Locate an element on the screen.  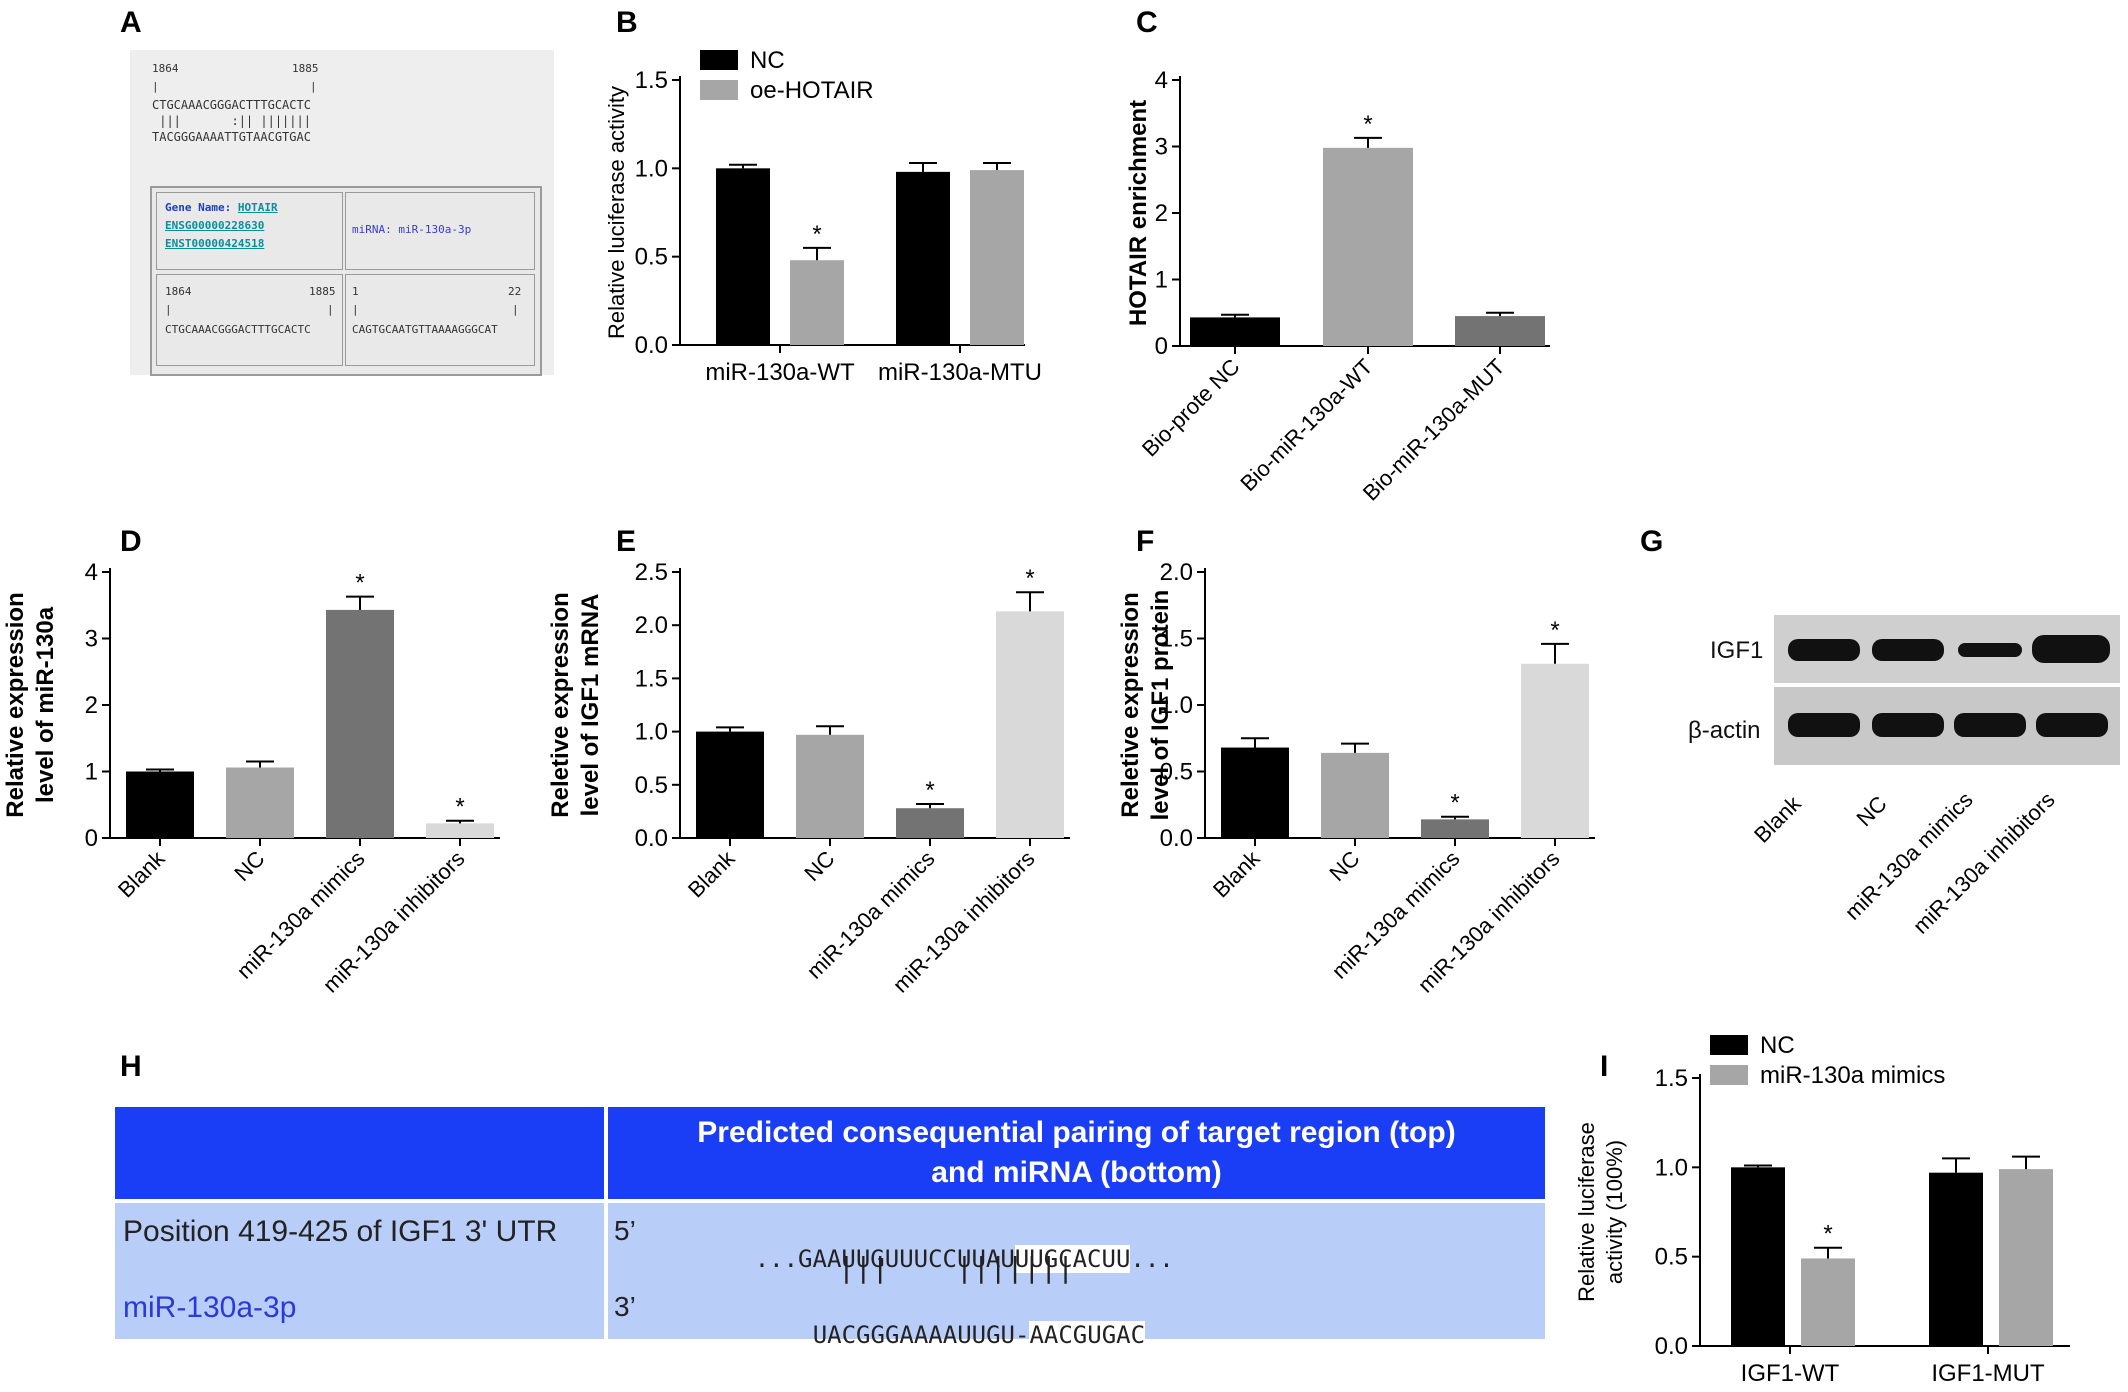
chart-e-y-tick-label: 1.0 is located at coordinates (651, 732).